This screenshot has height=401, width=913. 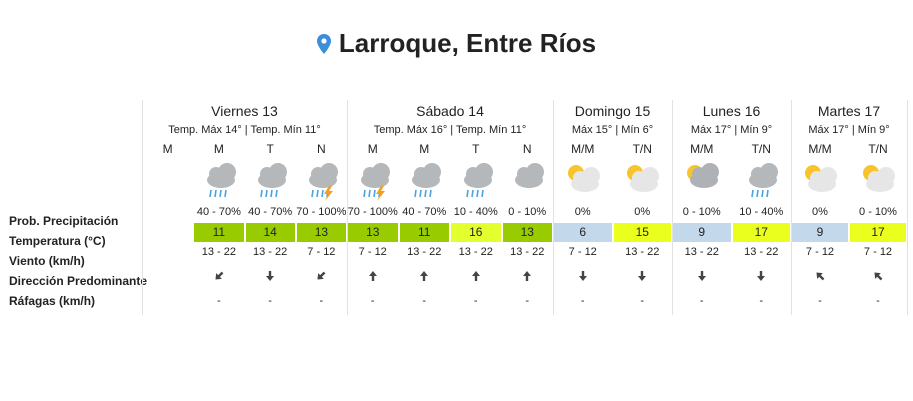 What do you see at coordinates (612, 130) in the screenshot?
I see `day-summary: Máx 15° | Mín 6°` at bounding box center [612, 130].